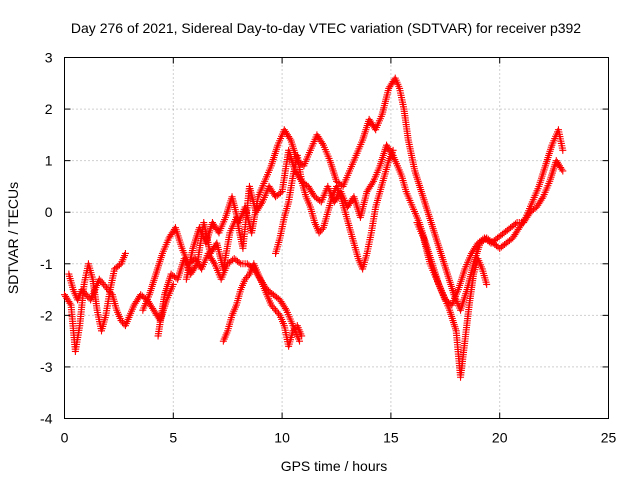 The height and width of the screenshot is (480, 640). I want to click on x-tick-label: 0, so click(65, 438).